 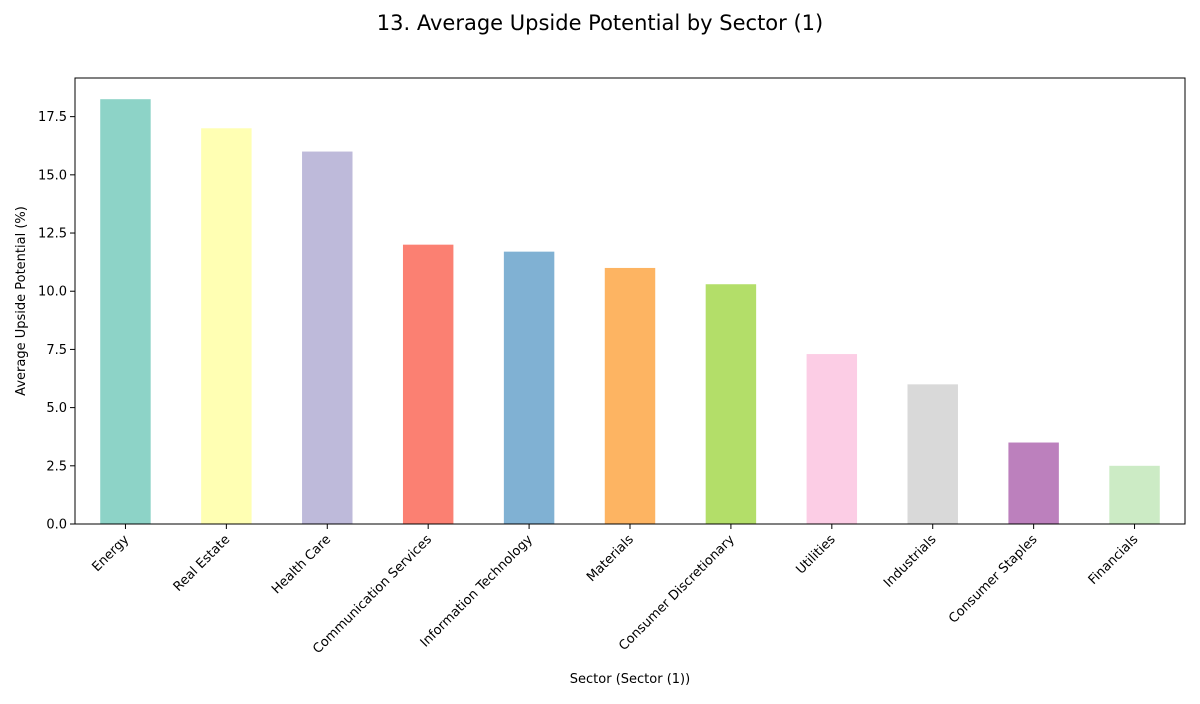 I want to click on y-tick-label: 0.0, so click(x=56, y=525).